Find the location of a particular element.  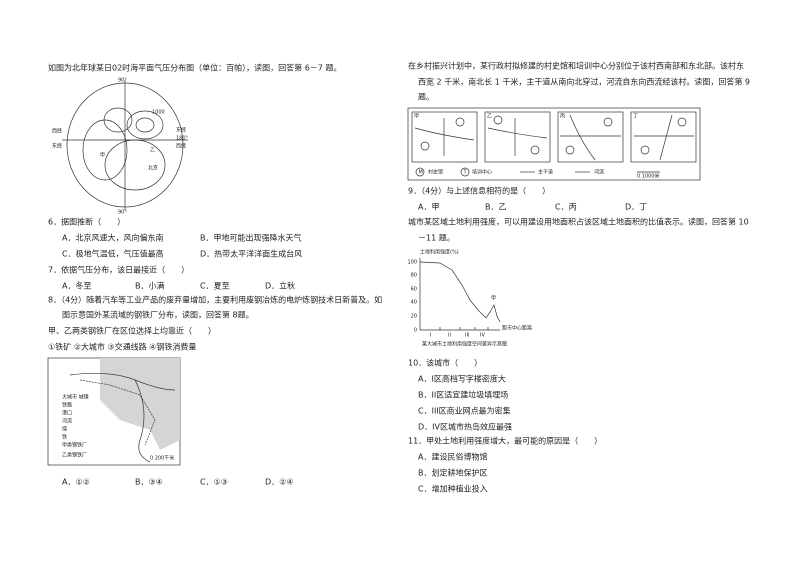

option: D．立秋 is located at coordinates (280, 286).